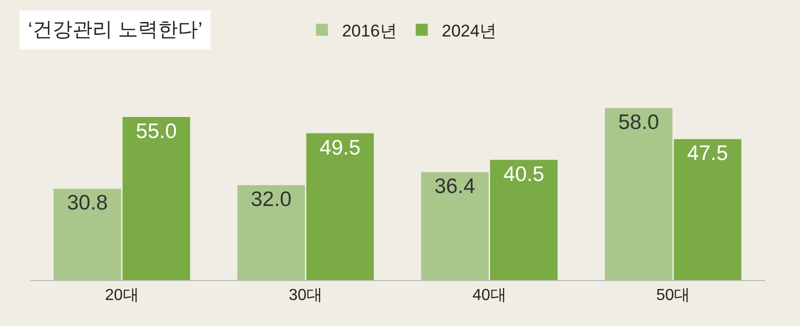 The width and height of the screenshot is (800, 326). Describe the element at coordinates (340, 148) in the screenshot. I see `data-label: 49.5` at that location.